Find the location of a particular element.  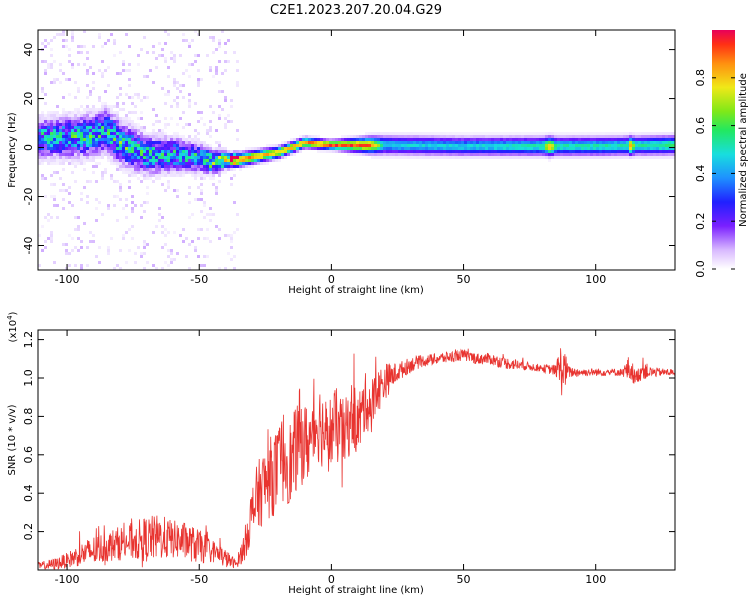

y-tick-label: -40 is located at coordinates (28, 246).